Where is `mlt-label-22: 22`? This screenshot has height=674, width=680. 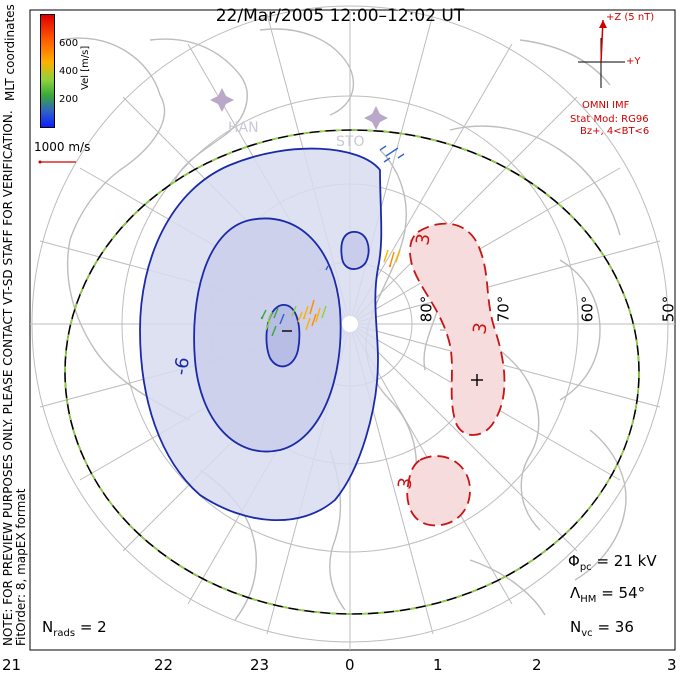 mlt-label-22: 22 is located at coordinates (164, 665).